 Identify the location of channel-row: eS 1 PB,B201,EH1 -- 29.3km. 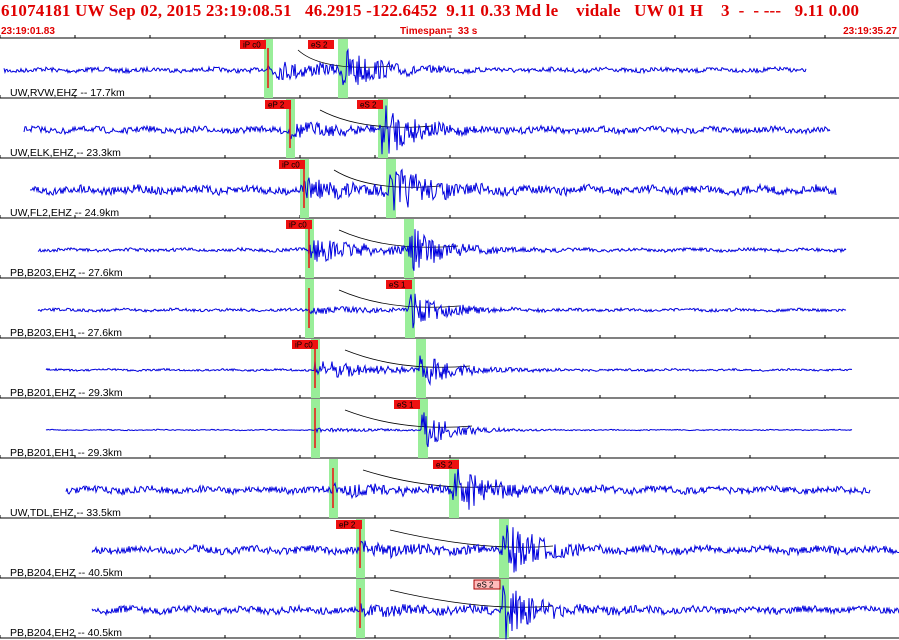
(431, 429).